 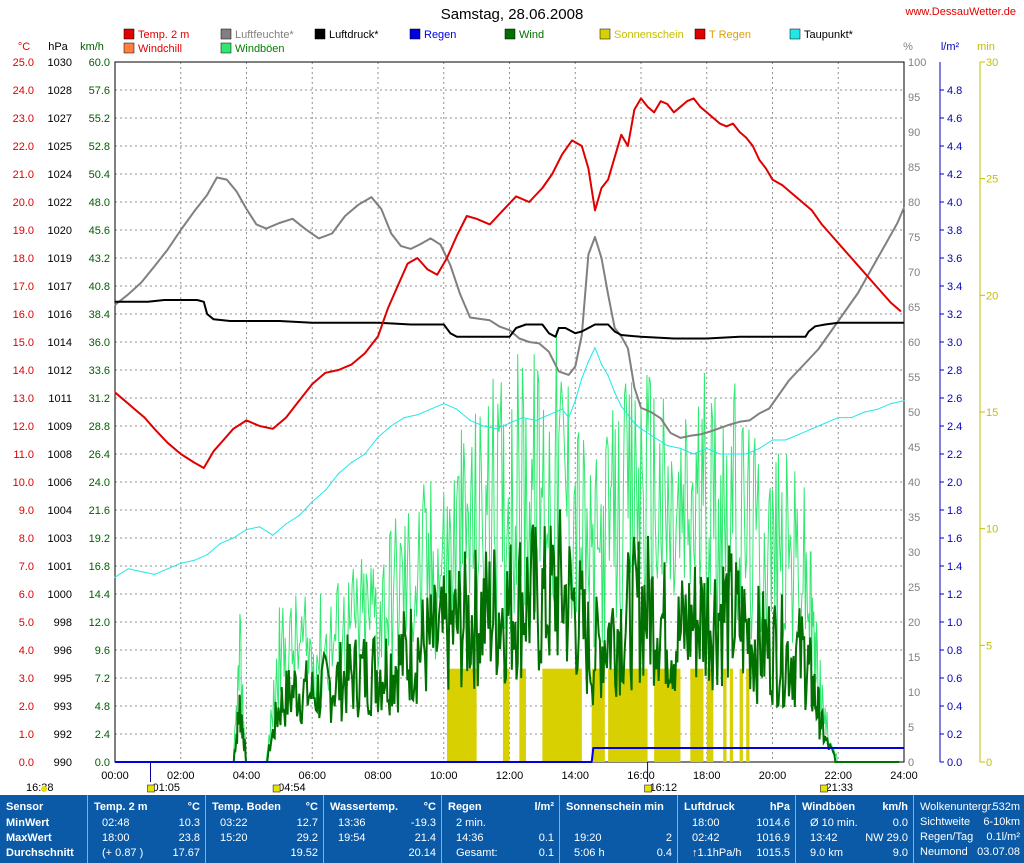 What do you see at coordinates (60, 175) in the screenshot?
I see `pressure-tick-label: 1024` at bounding box center [60, 175].